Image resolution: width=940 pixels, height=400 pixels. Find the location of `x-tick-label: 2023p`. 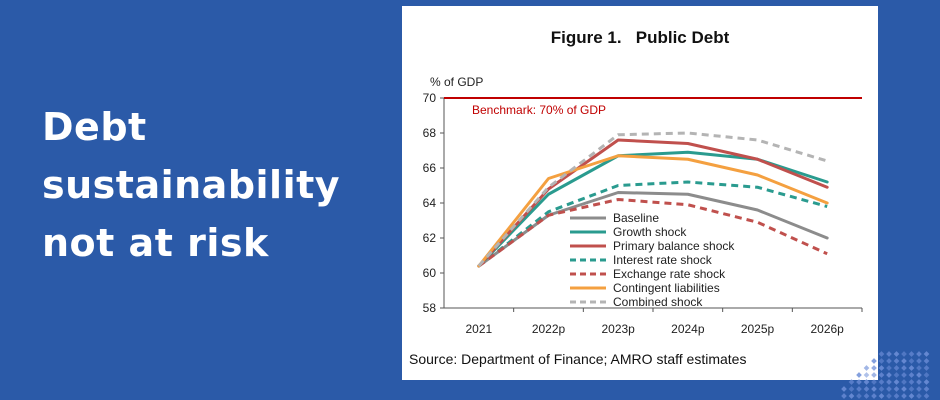

x-tick-label: 2023p is located at coordinates (618, 329).